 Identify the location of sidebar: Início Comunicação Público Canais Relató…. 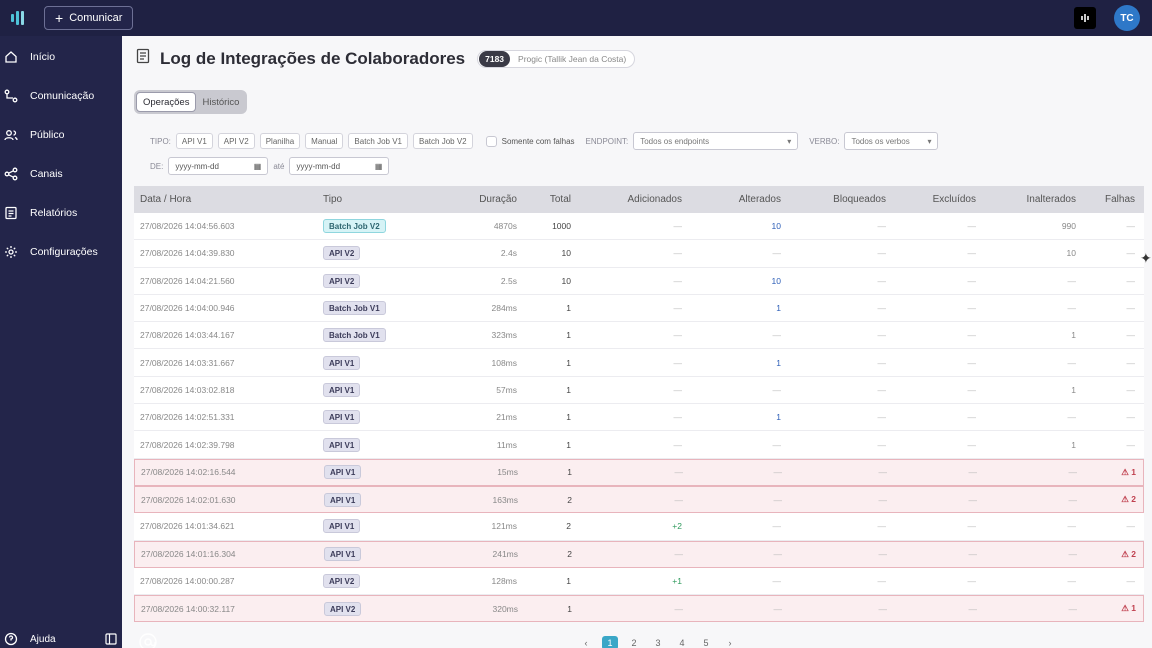
(61, 342).